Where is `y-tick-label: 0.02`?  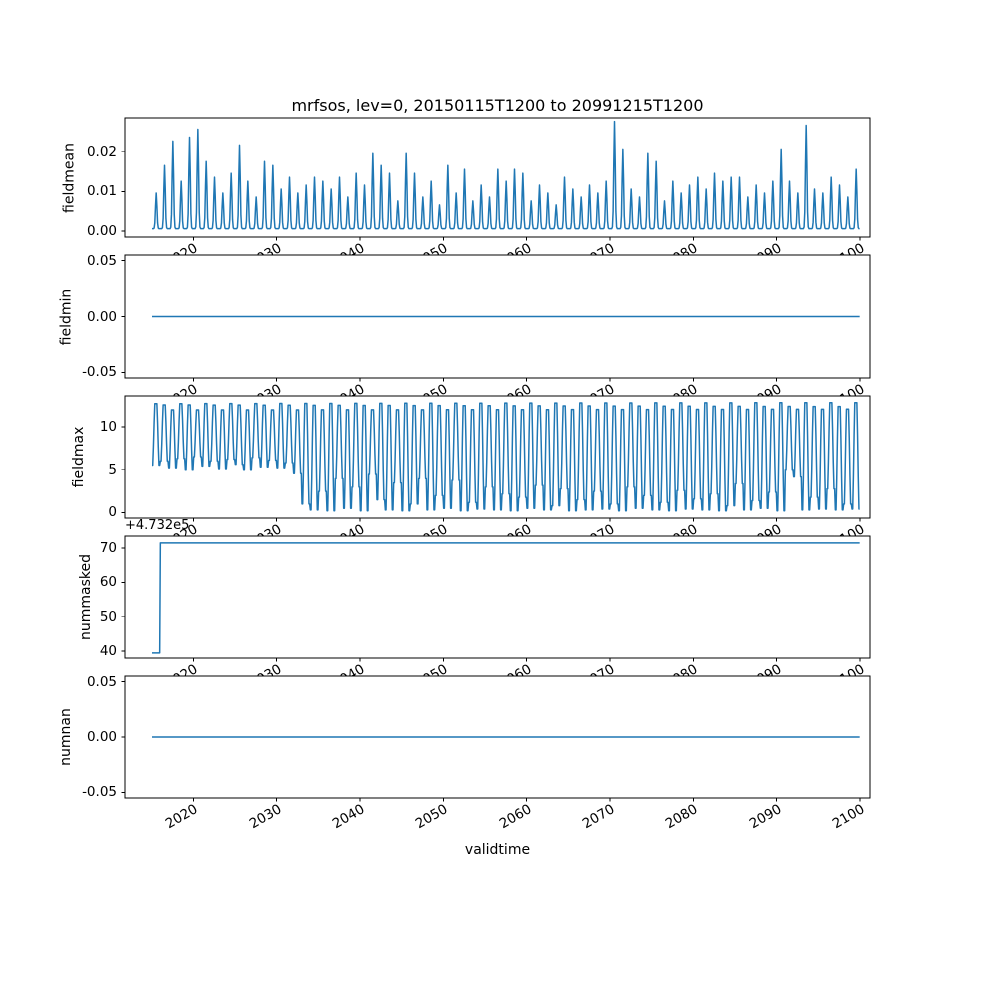 y-tick-label: 0.02 is located at coordinates (101, 151).